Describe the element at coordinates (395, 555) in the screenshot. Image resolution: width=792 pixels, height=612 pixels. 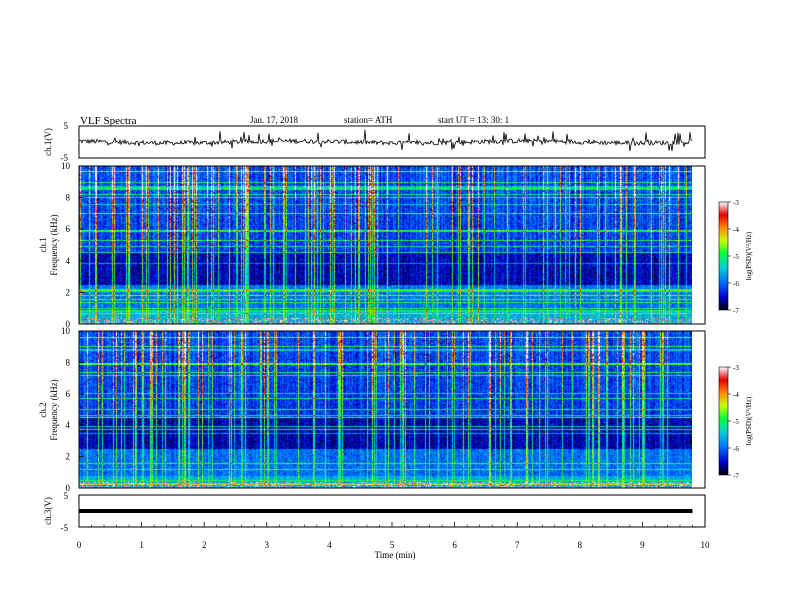
I see `x-axis-label: Time (min)` at that location.